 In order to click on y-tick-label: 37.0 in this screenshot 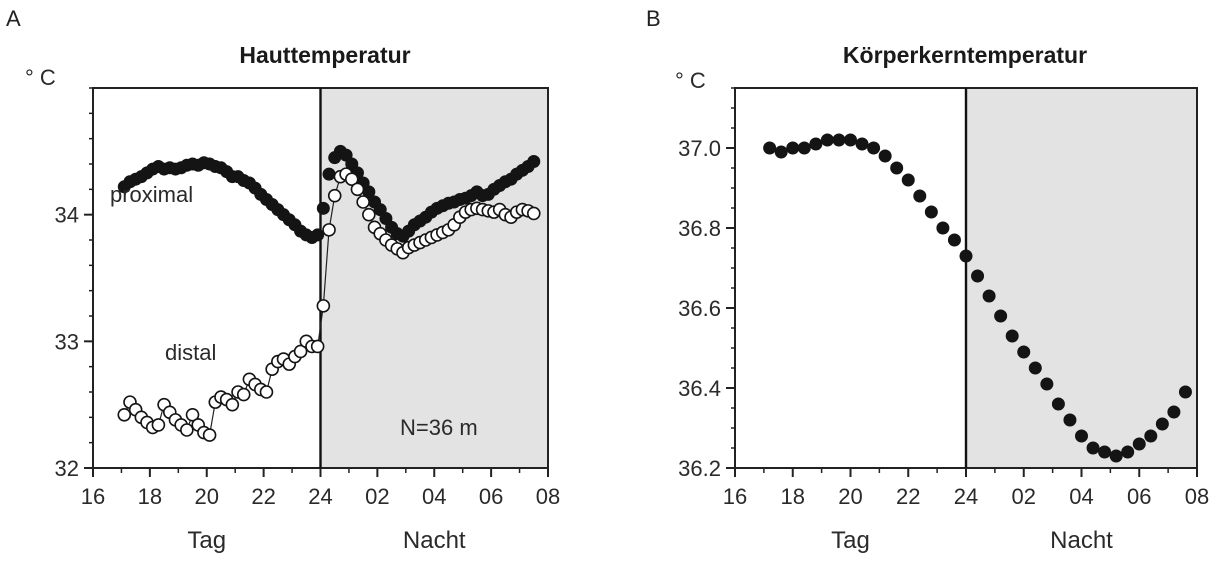, I will do `click(699, 148)`.